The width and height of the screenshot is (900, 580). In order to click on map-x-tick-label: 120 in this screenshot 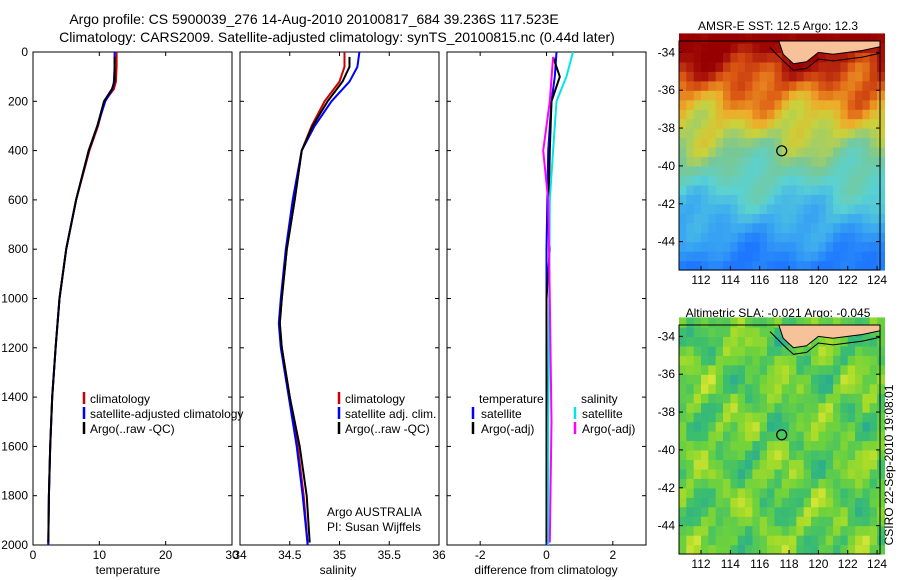, I will do `click(818, 564)`.